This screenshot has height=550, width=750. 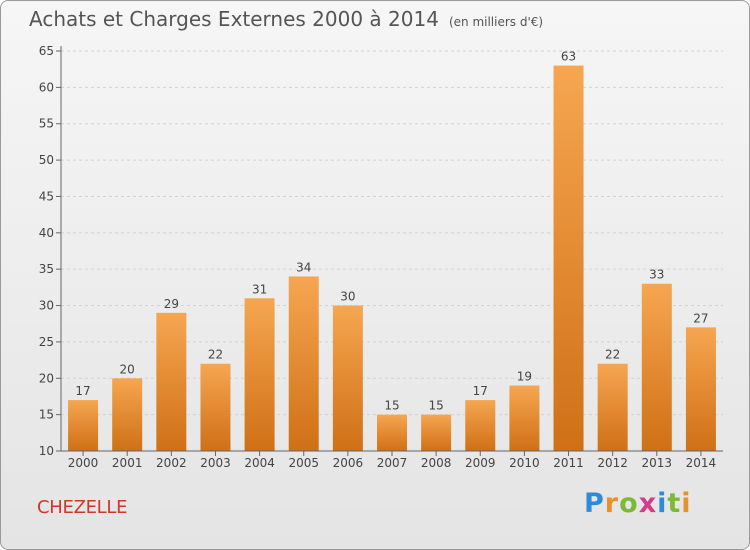 What do you see at coordinates (46, 342) in the screenshot?
I see `y-tick-label: 25` at bounding box center [46, 342].